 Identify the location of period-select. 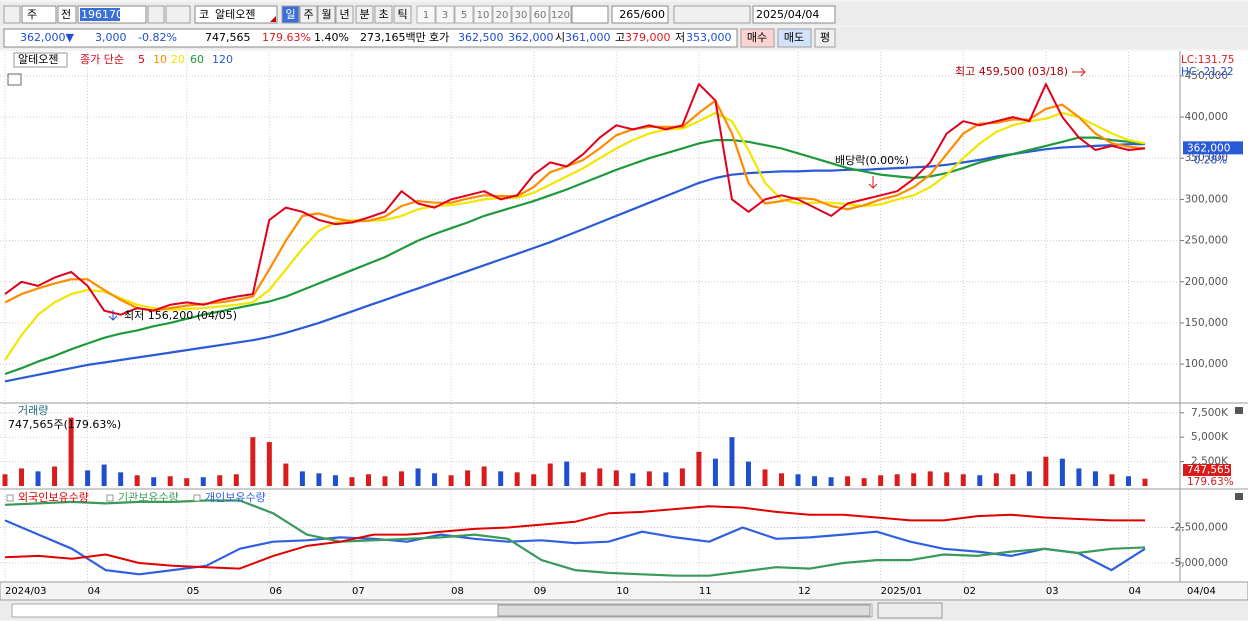
(39, 14).